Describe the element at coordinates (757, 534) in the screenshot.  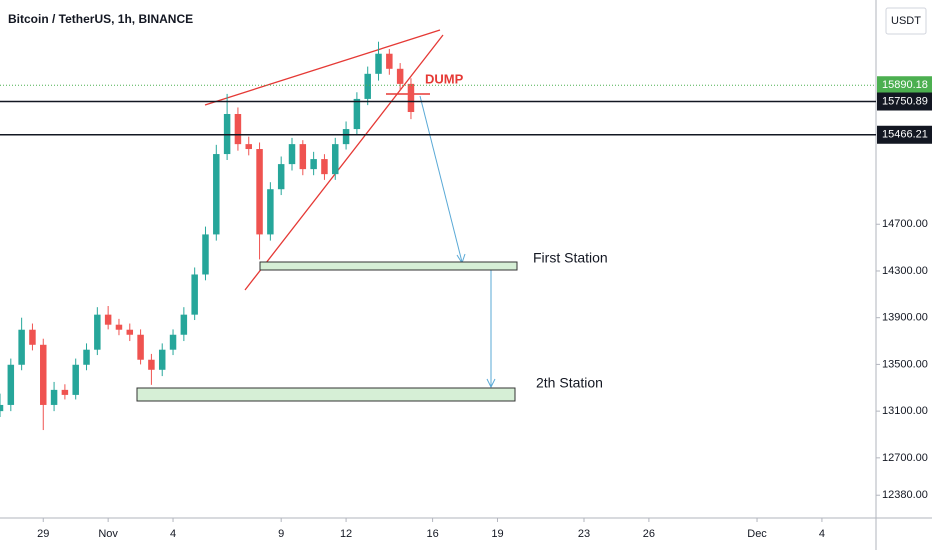
I see `x-tick-label: Dec` at that location.